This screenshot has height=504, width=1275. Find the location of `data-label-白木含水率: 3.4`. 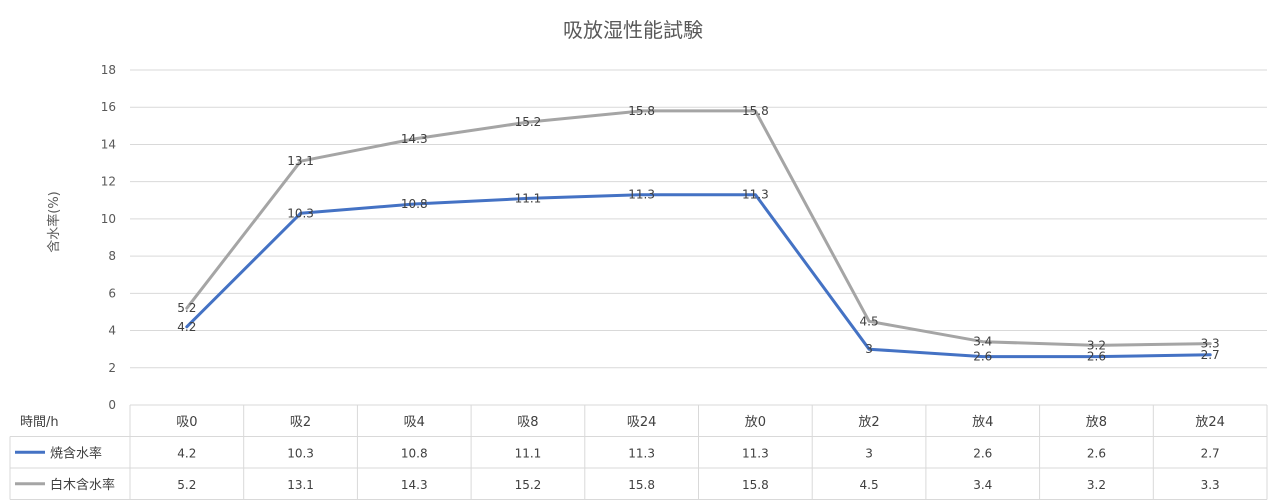

data-label-白木含水率: 3.4 is located at coordinates (982, 342).